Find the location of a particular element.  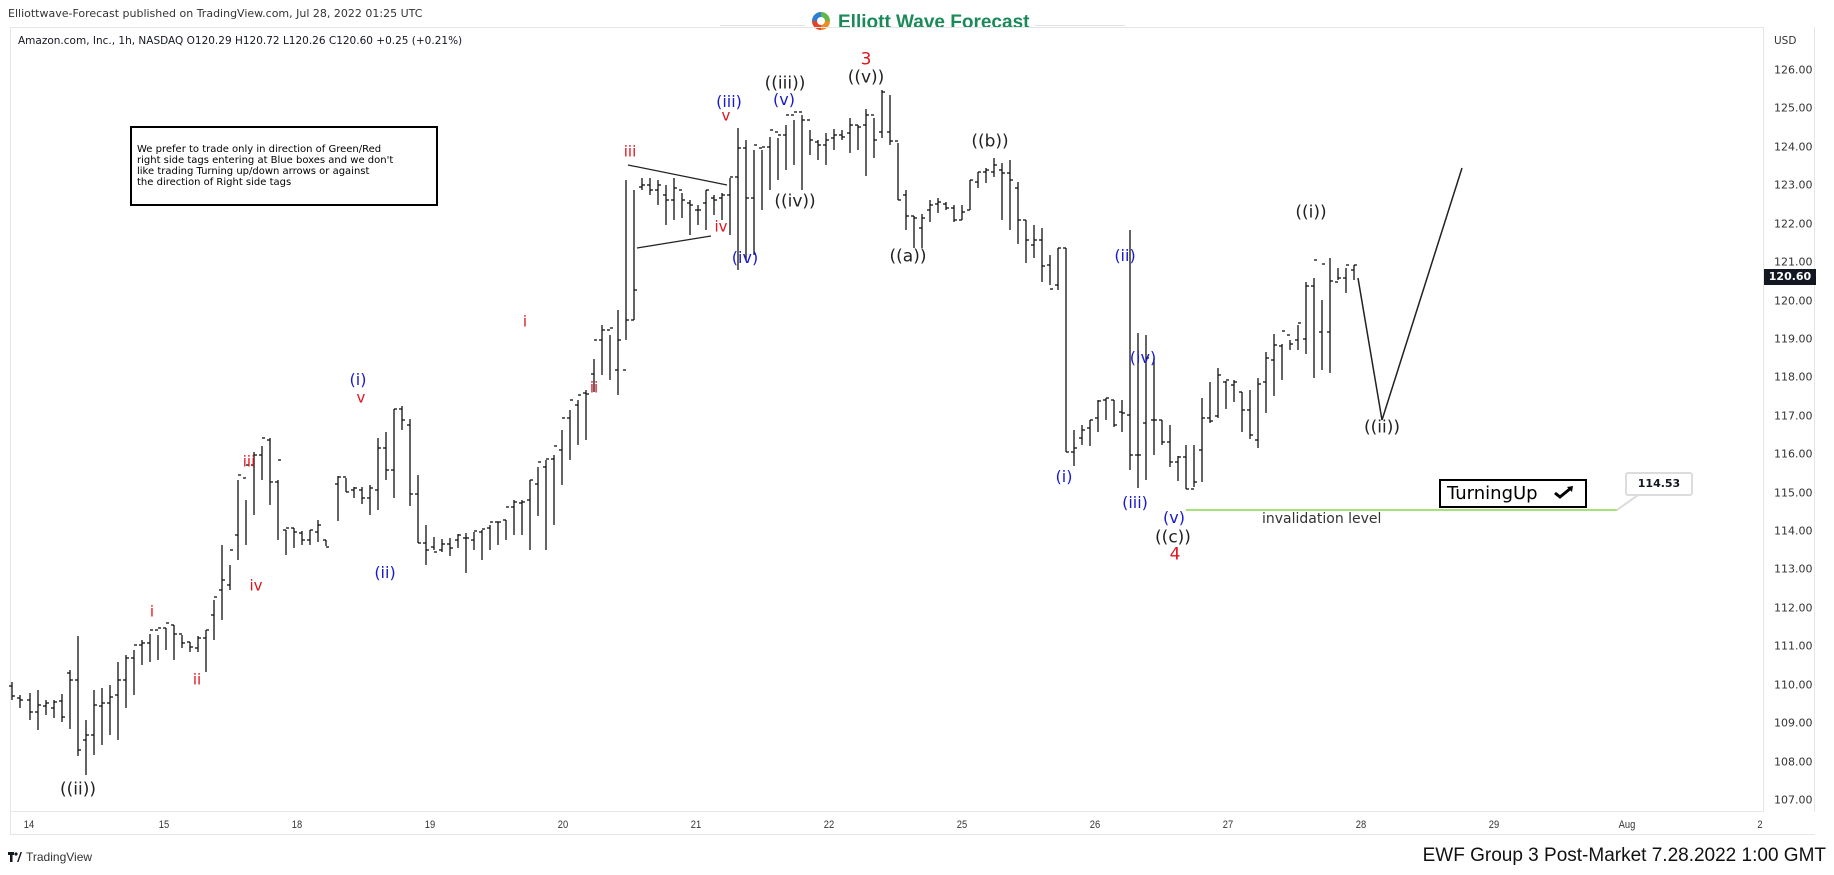

price-tick: 120.00 is located at coordinates (1793, 301).